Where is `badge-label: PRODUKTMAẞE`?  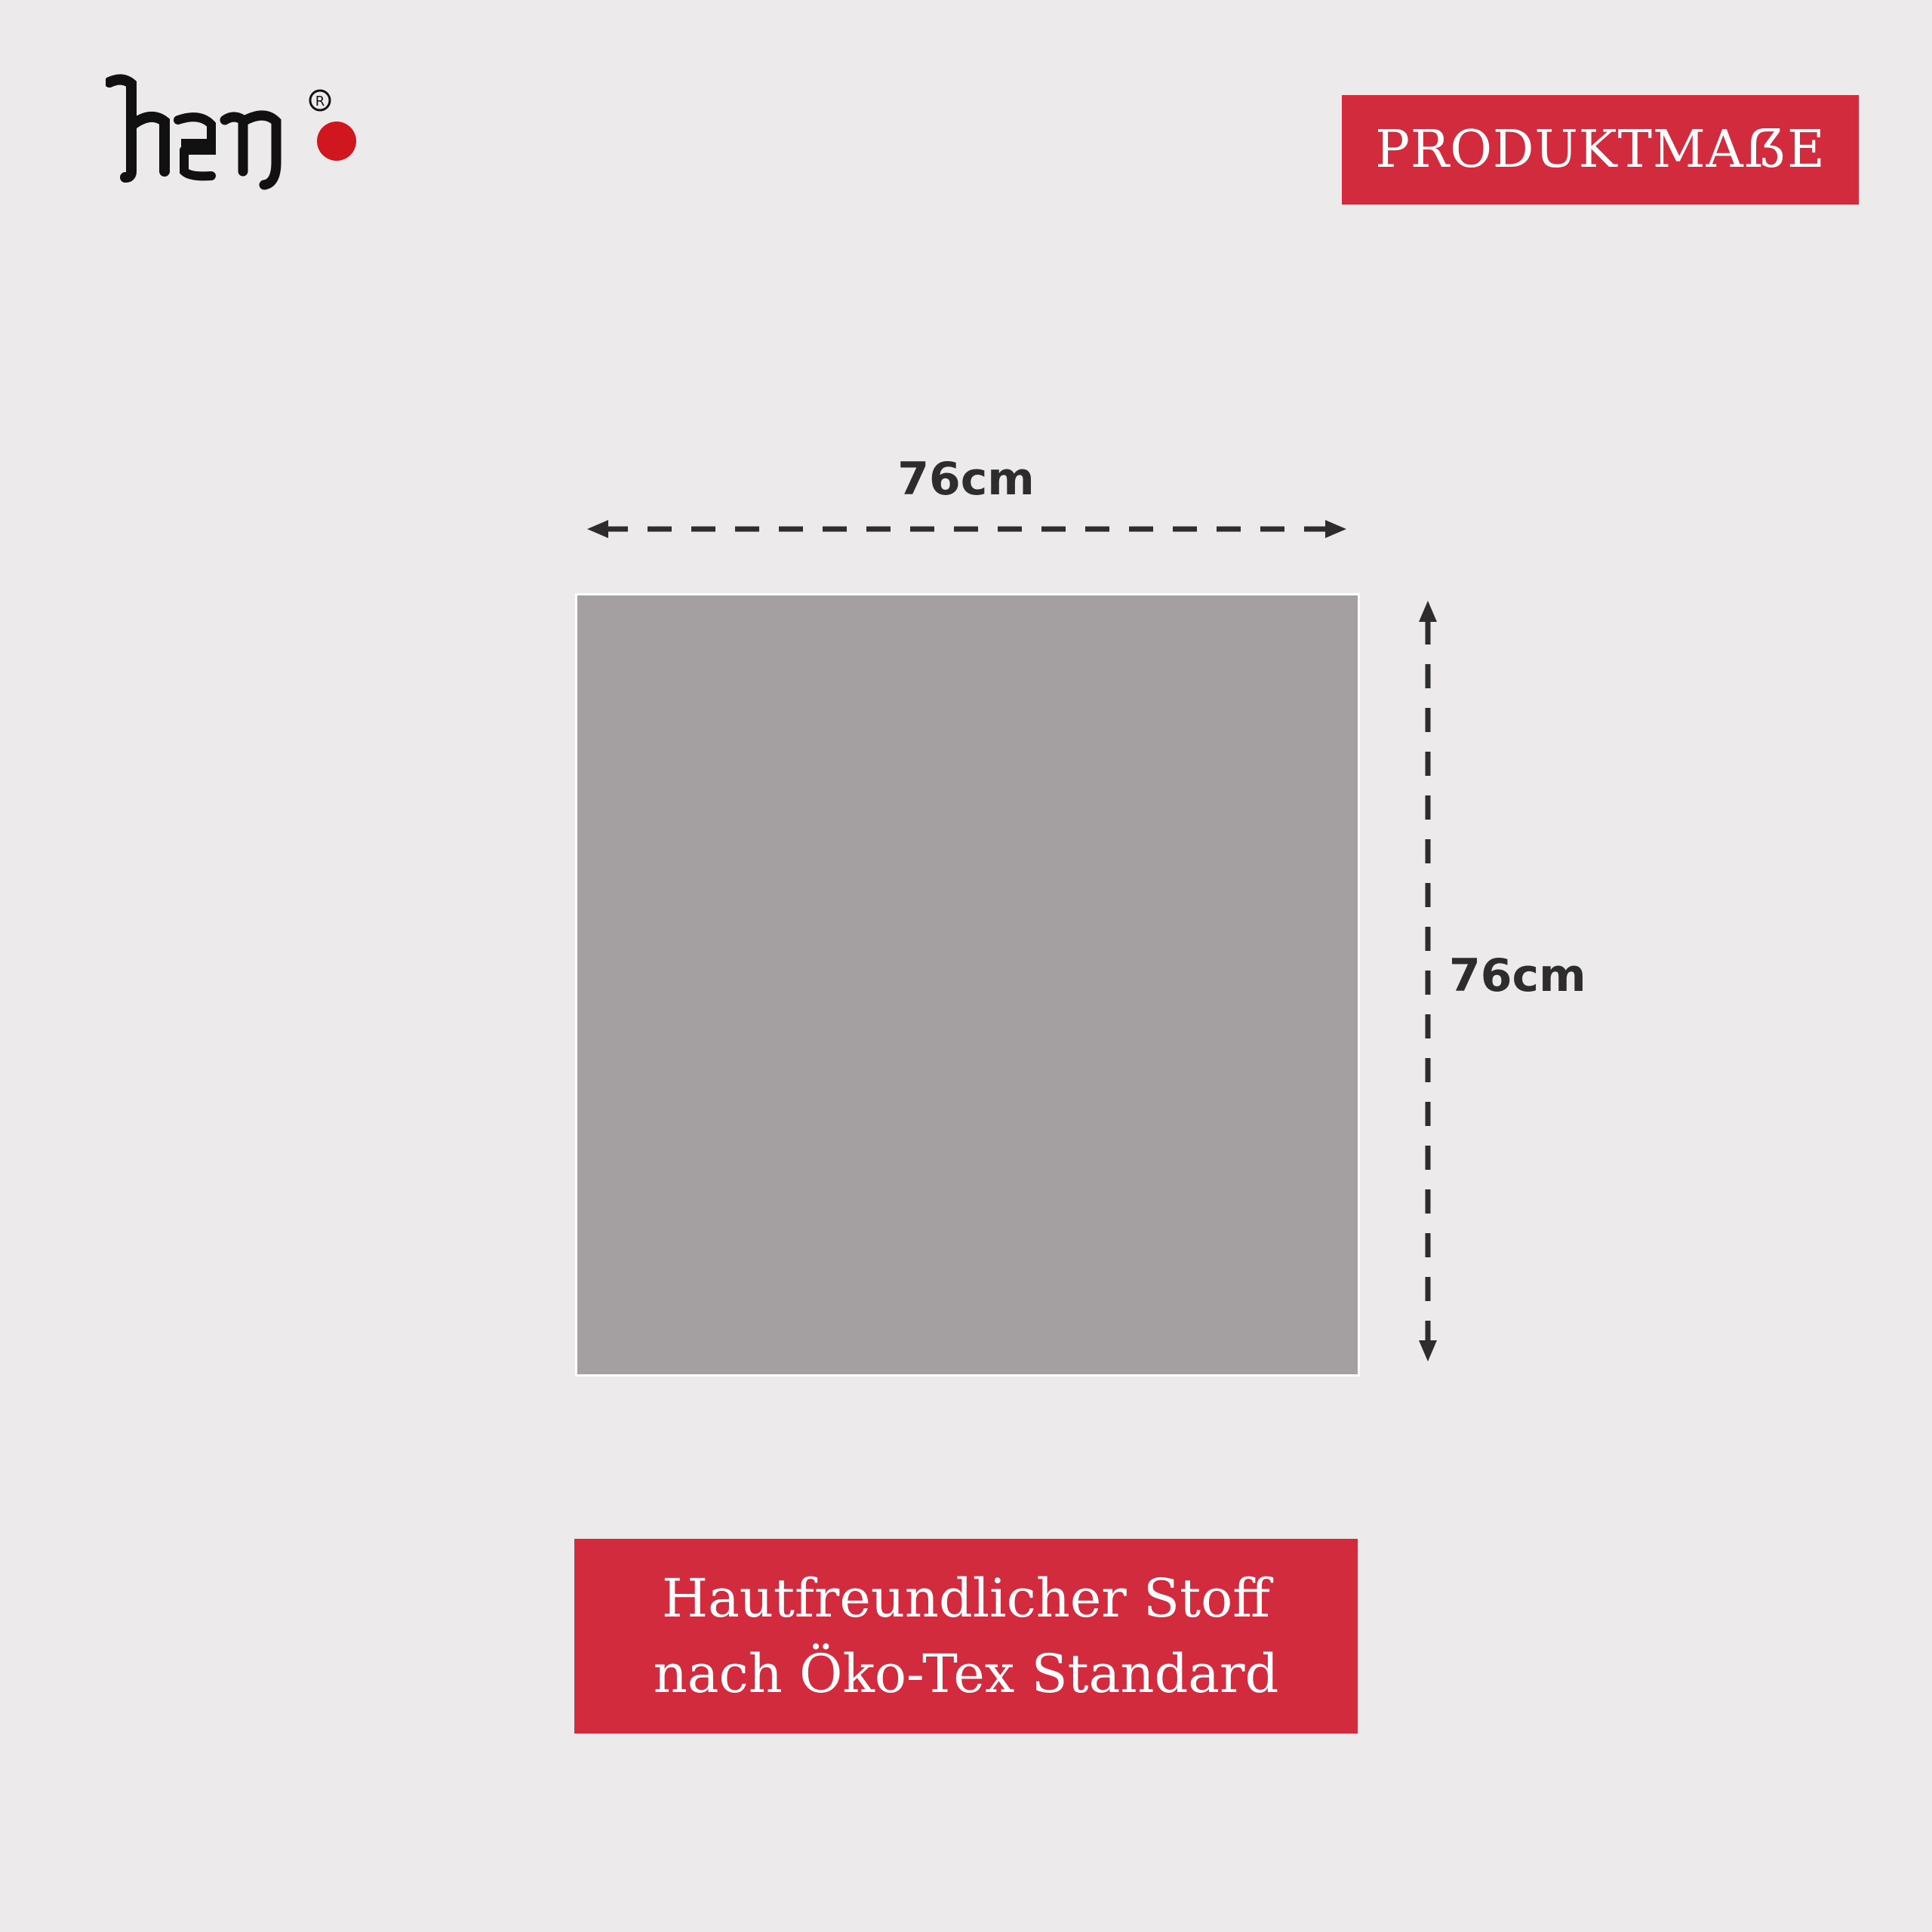 badge-label: PRODUKTMAẞE is located at coordinates (1600, 150).